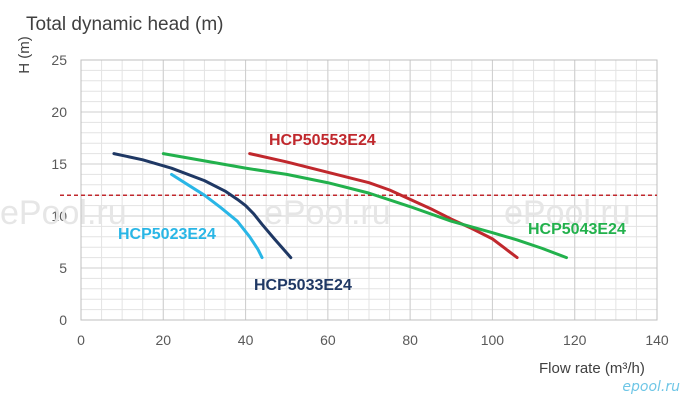  I want to click on x-tick-label: 40, so click(246, 340).